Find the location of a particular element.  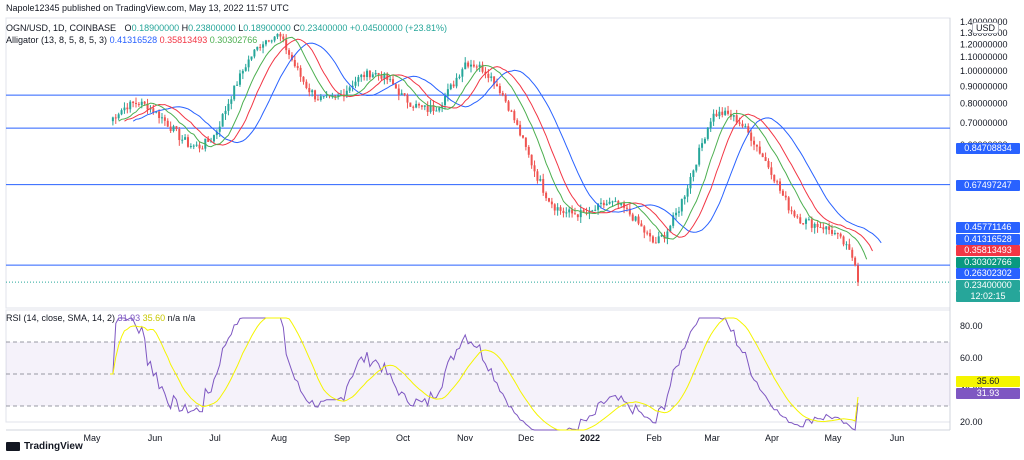

price-badge: 0.26302302 is located at coordinates (988, 273).